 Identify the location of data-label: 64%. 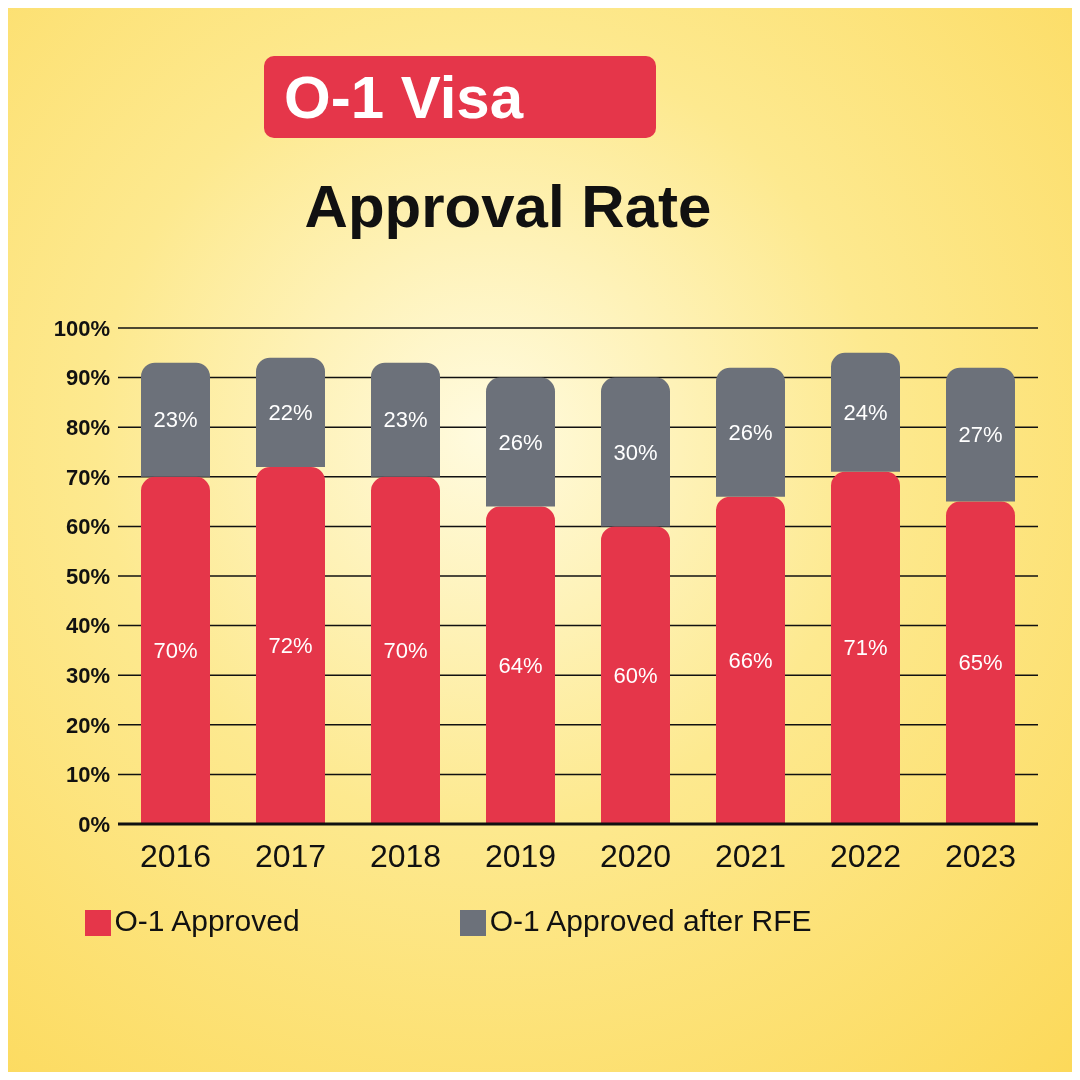
(520, 665).